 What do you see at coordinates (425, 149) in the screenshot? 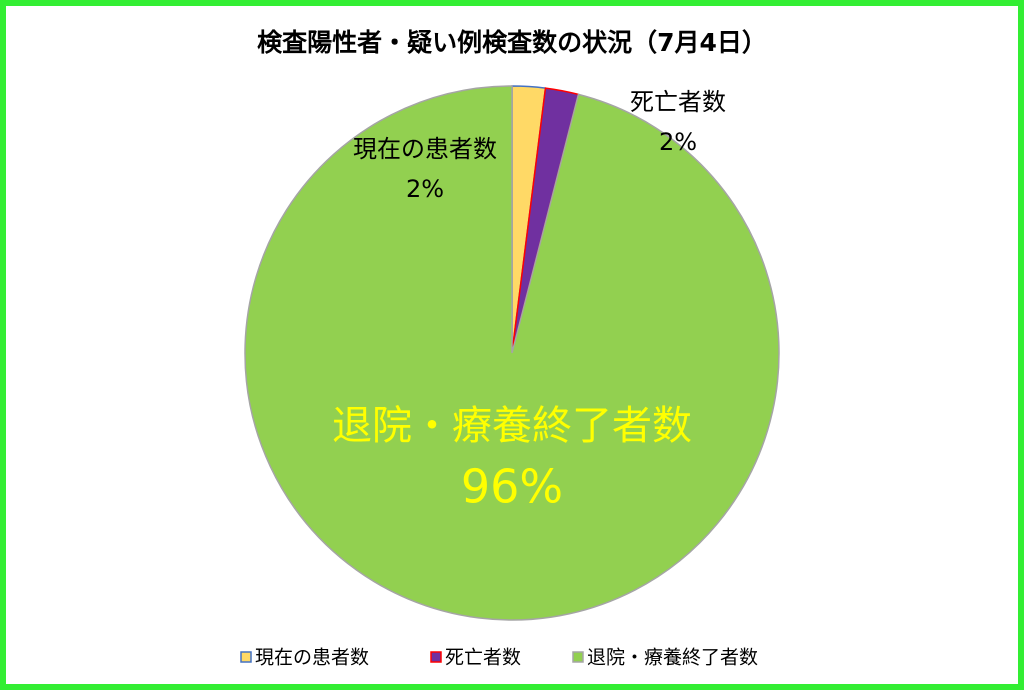
I see `data-label-name: 現在の患者数` at bounding box center [425, 149].